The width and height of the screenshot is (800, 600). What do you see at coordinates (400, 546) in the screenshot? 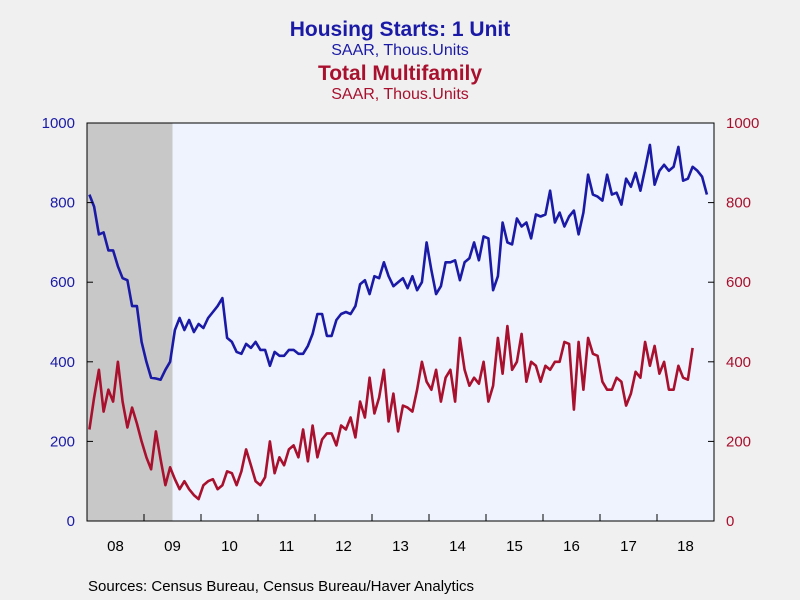
I see `x-tick-label: 13` at bounding box center [400, 546].